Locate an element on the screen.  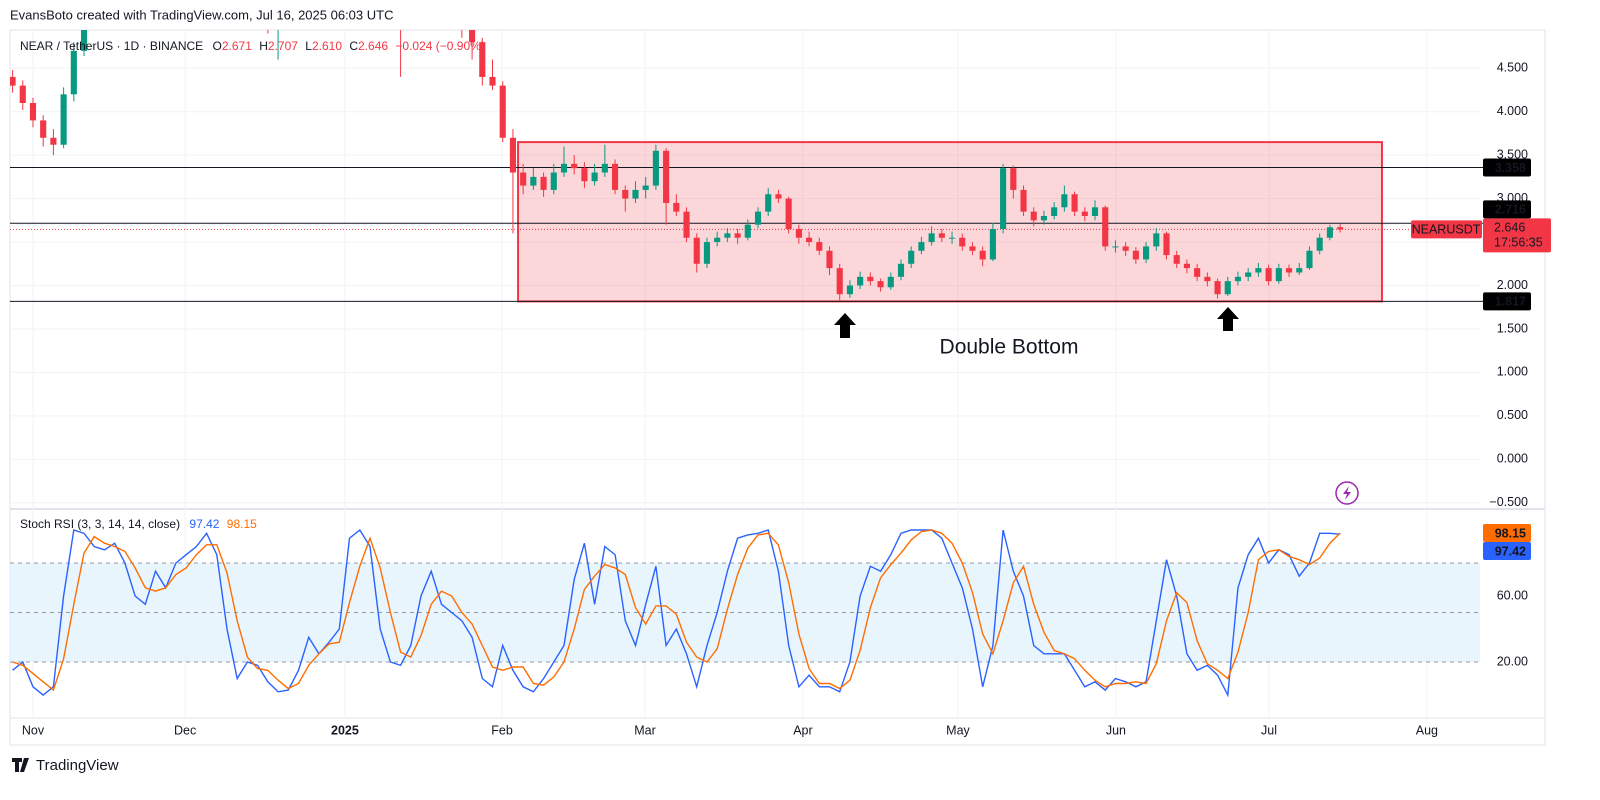
legend-value: 2.671 is located at coordinates (237, 46).